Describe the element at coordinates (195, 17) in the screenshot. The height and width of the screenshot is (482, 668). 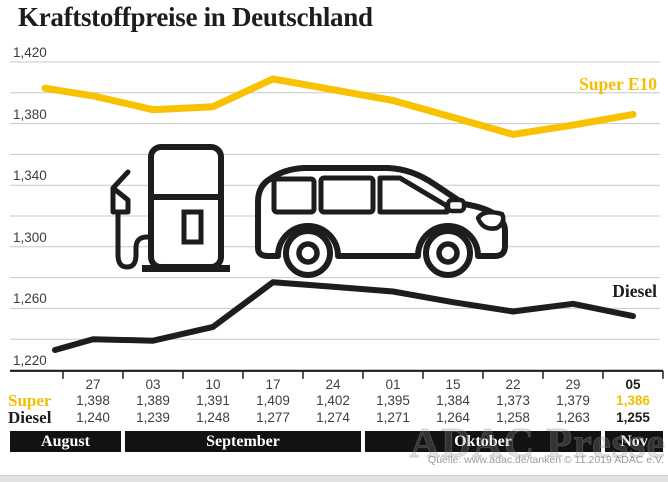
I see `page-title: Kraftstoffpreise in Deutschland` at that location.